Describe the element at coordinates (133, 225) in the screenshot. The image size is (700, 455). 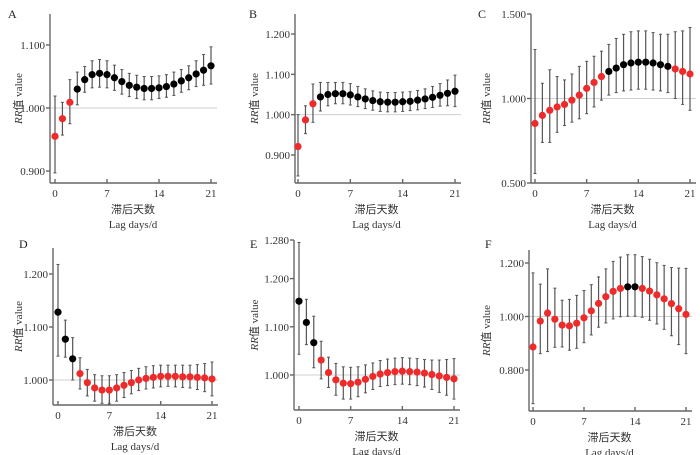
I see `x-axis-label-en: Lag days/d` at that location.